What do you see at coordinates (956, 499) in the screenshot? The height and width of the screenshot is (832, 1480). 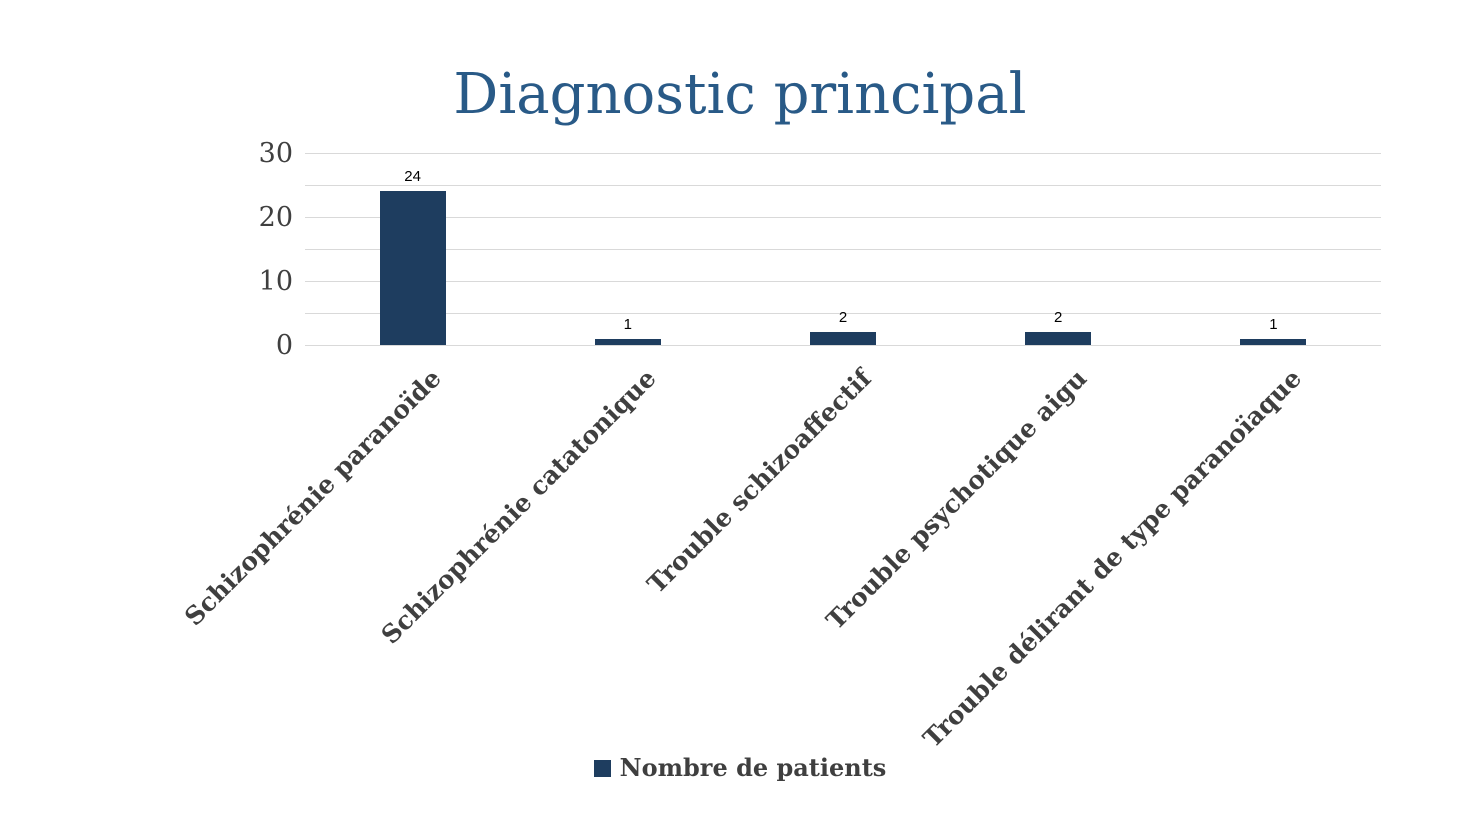 I see `x-axis-category-label: Trouble psychotique aigu` at bounding box center [956, 499].